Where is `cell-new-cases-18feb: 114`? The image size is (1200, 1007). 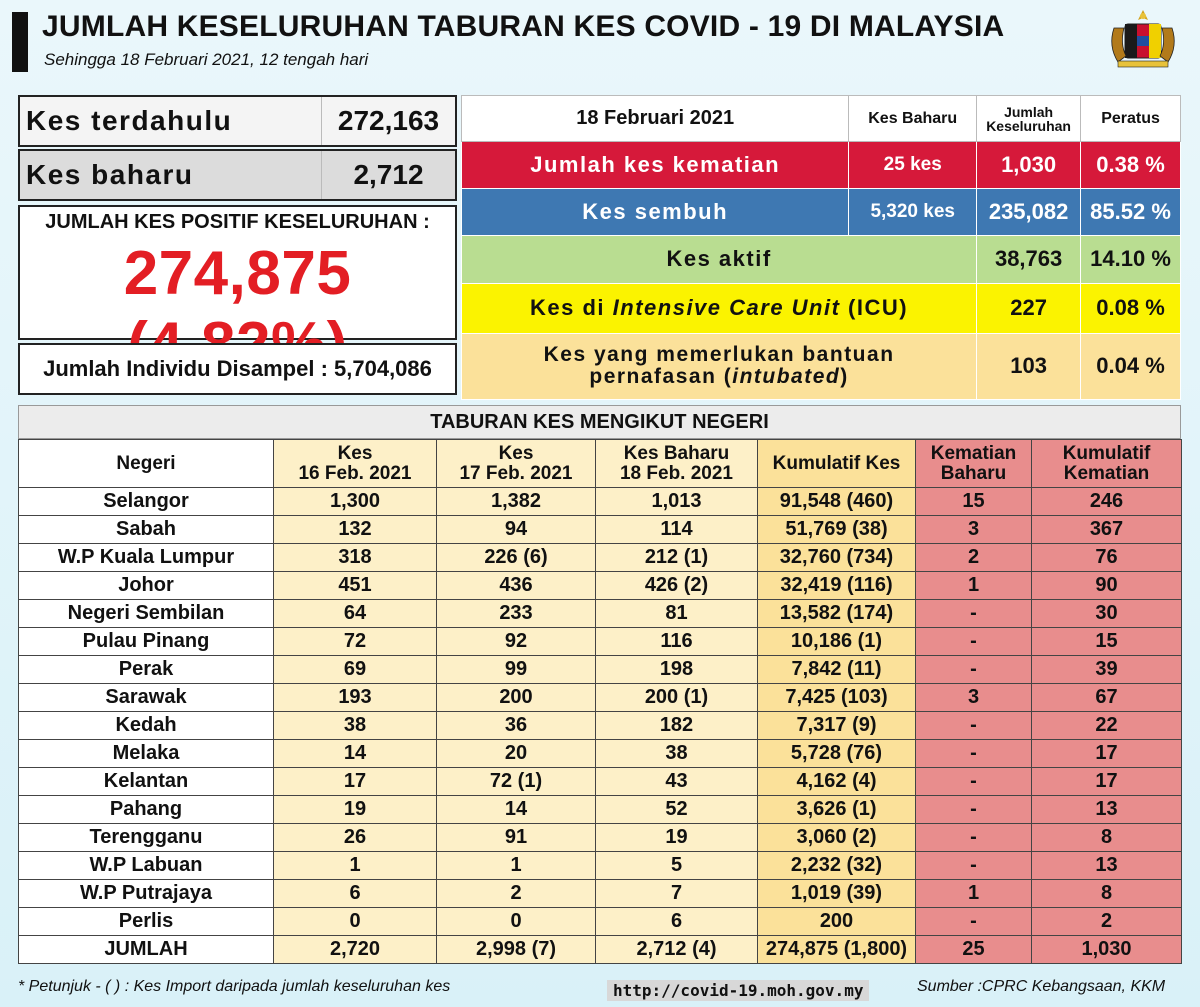 cell-new-cases-18feb: 114 is located at coordinates (676, 529).